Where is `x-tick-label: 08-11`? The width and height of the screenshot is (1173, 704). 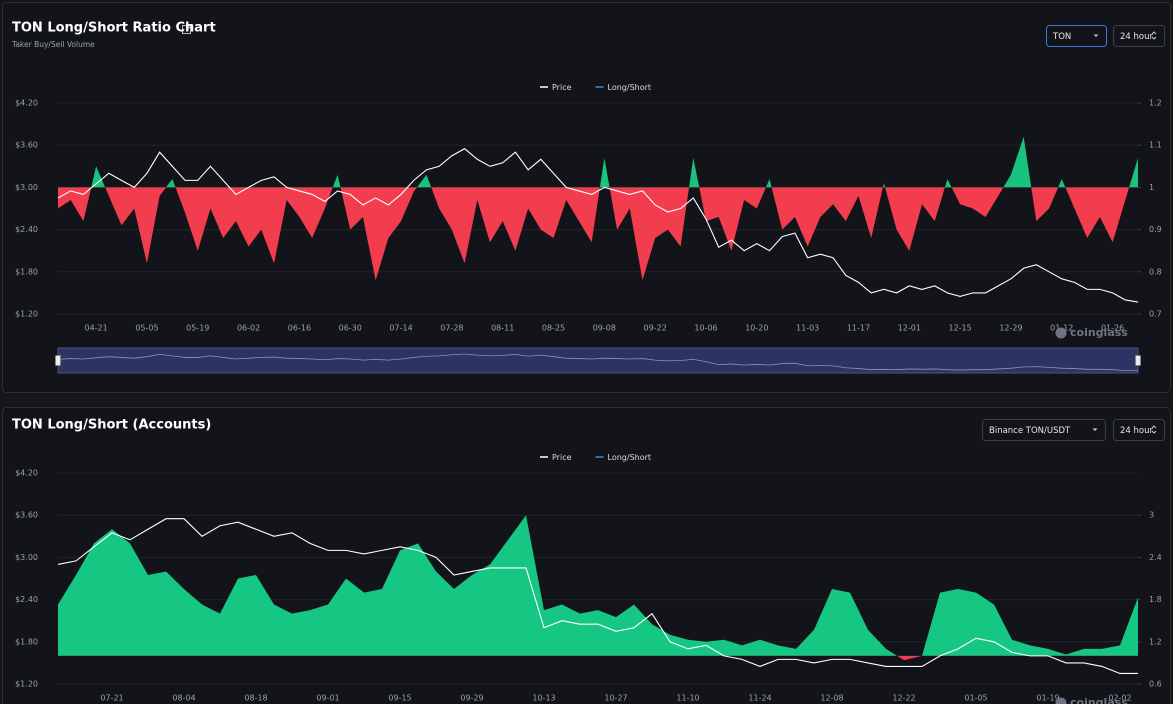
x-tick-label: 08-11 is located at coordinates (502, 328).